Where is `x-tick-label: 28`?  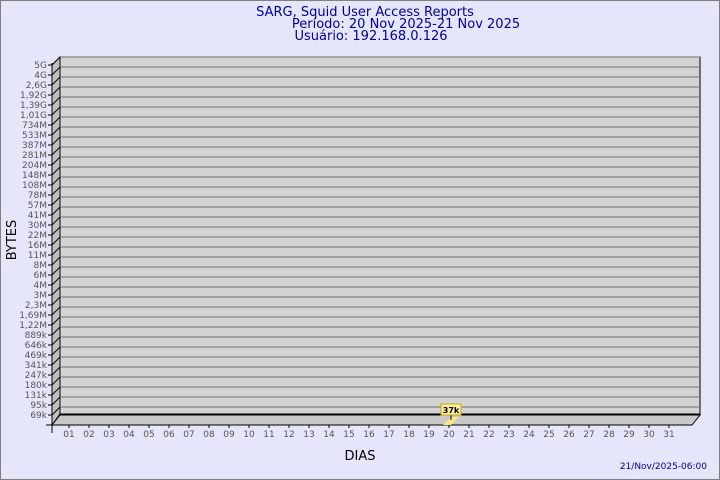
x-tick-label: 28 is located at coordinates (609, 435).